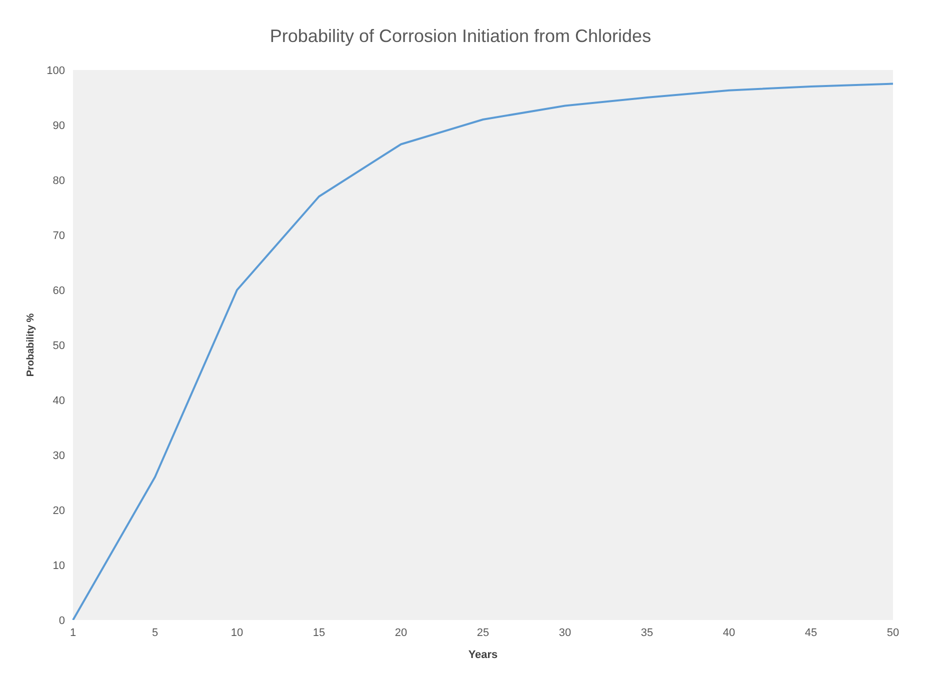 This screenshot has height=681, width=927. I want to click on y-axis-title: Probability %, so click(31, 345).